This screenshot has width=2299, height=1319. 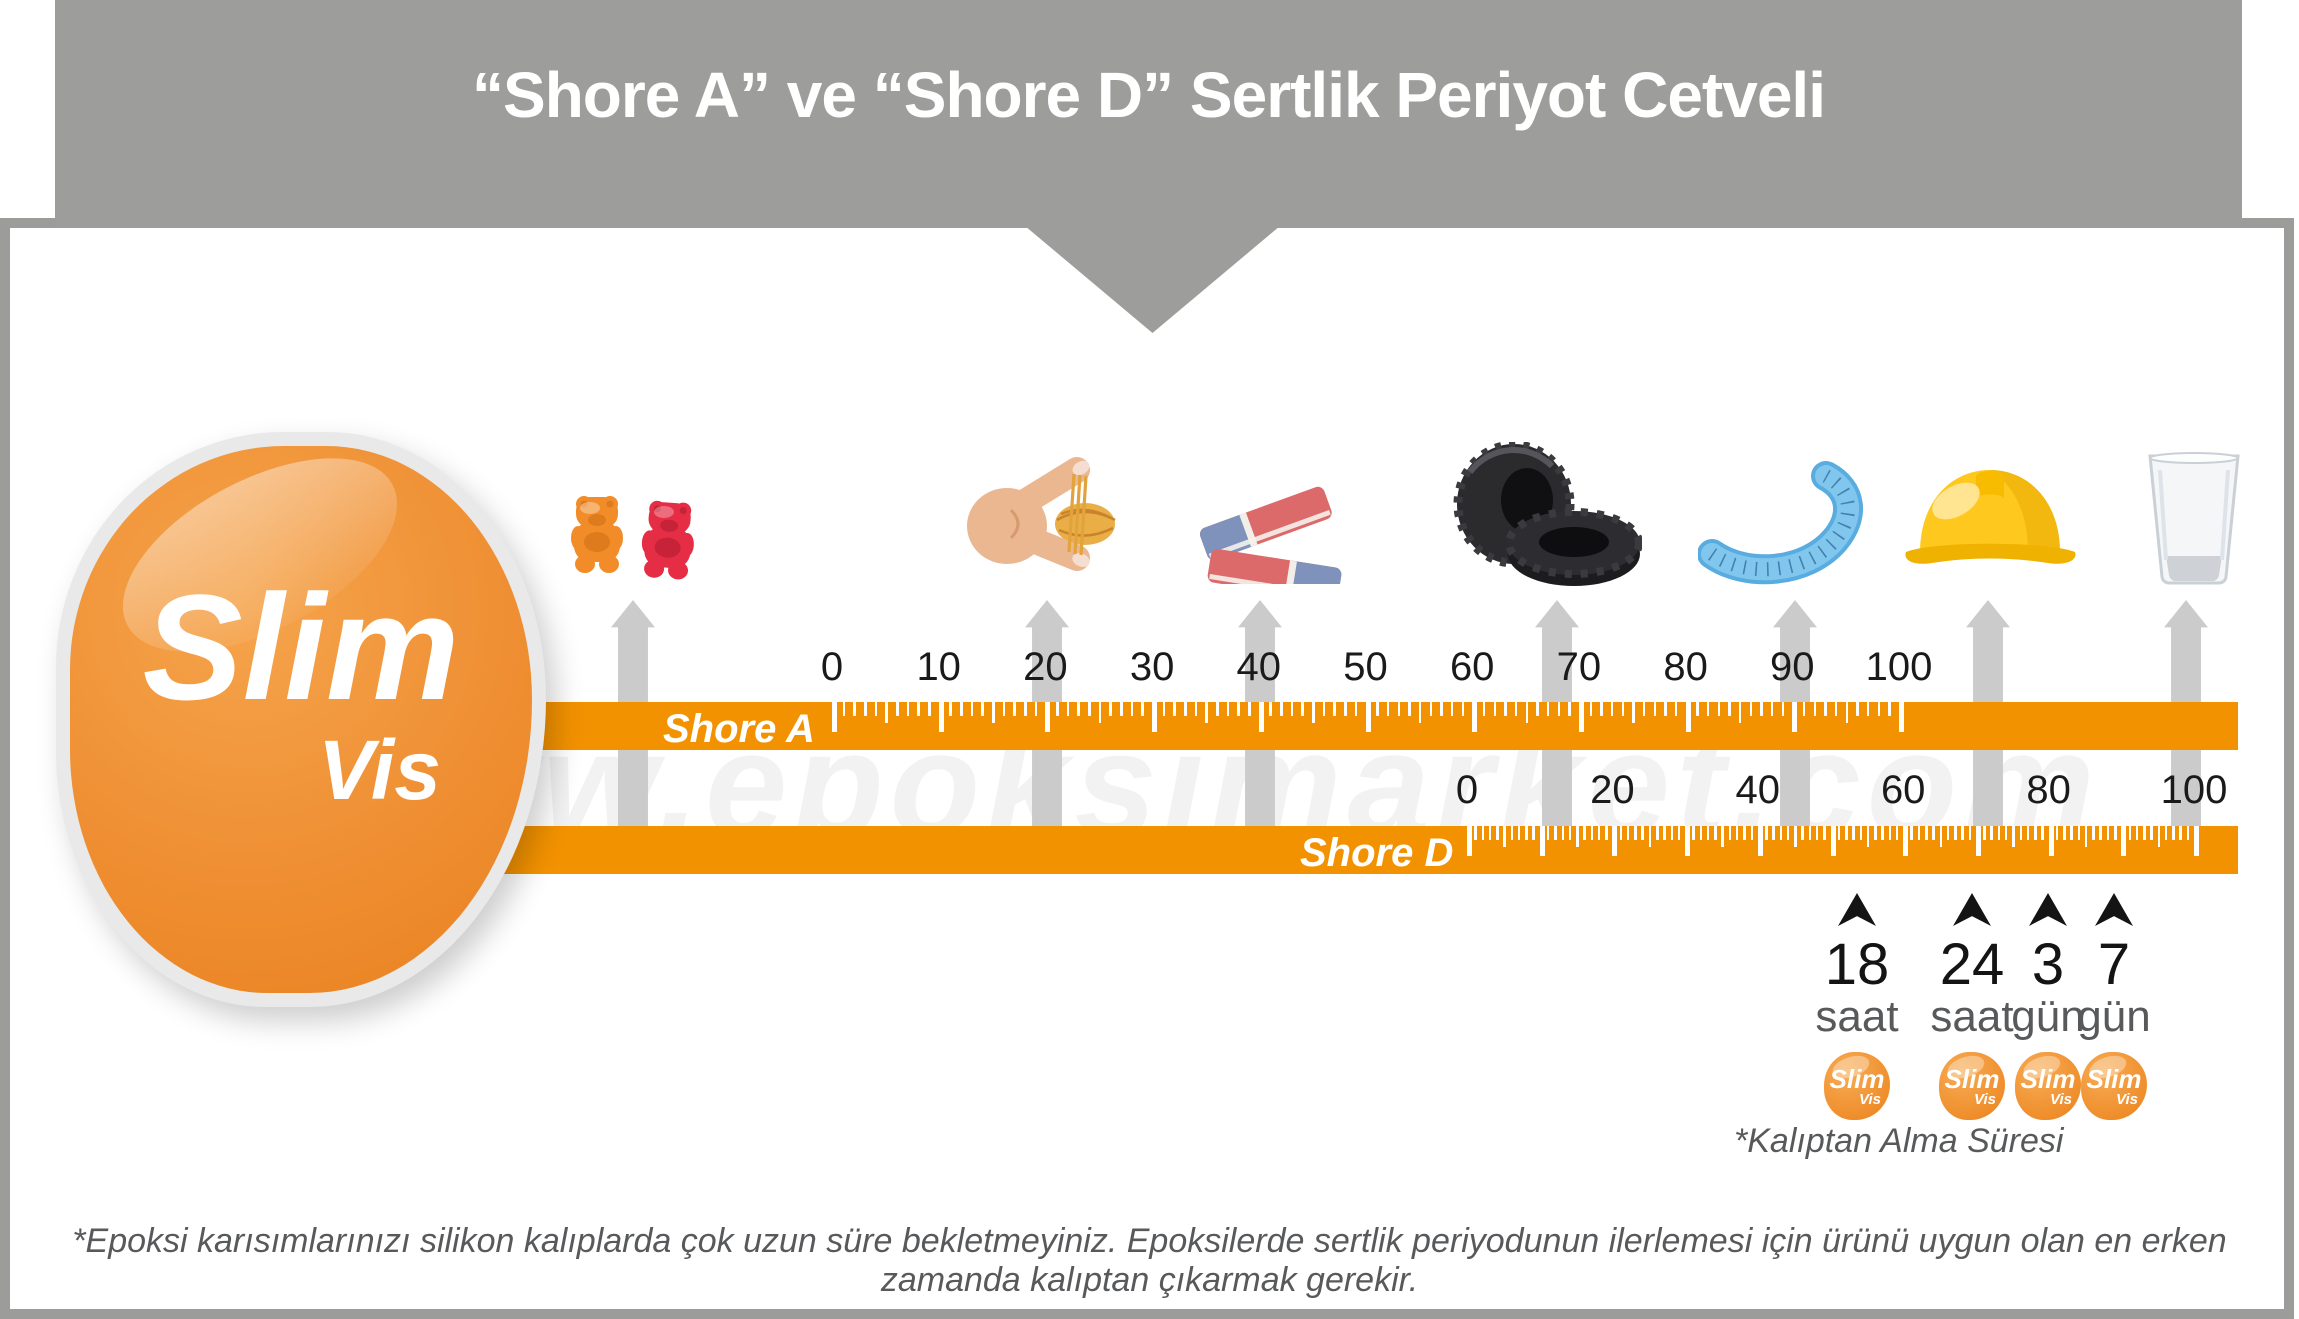 What do you see at coordinates (1972, 964) in the screenshot?
I see `cure-time-value: 24` at bounding box center [1972, 964].